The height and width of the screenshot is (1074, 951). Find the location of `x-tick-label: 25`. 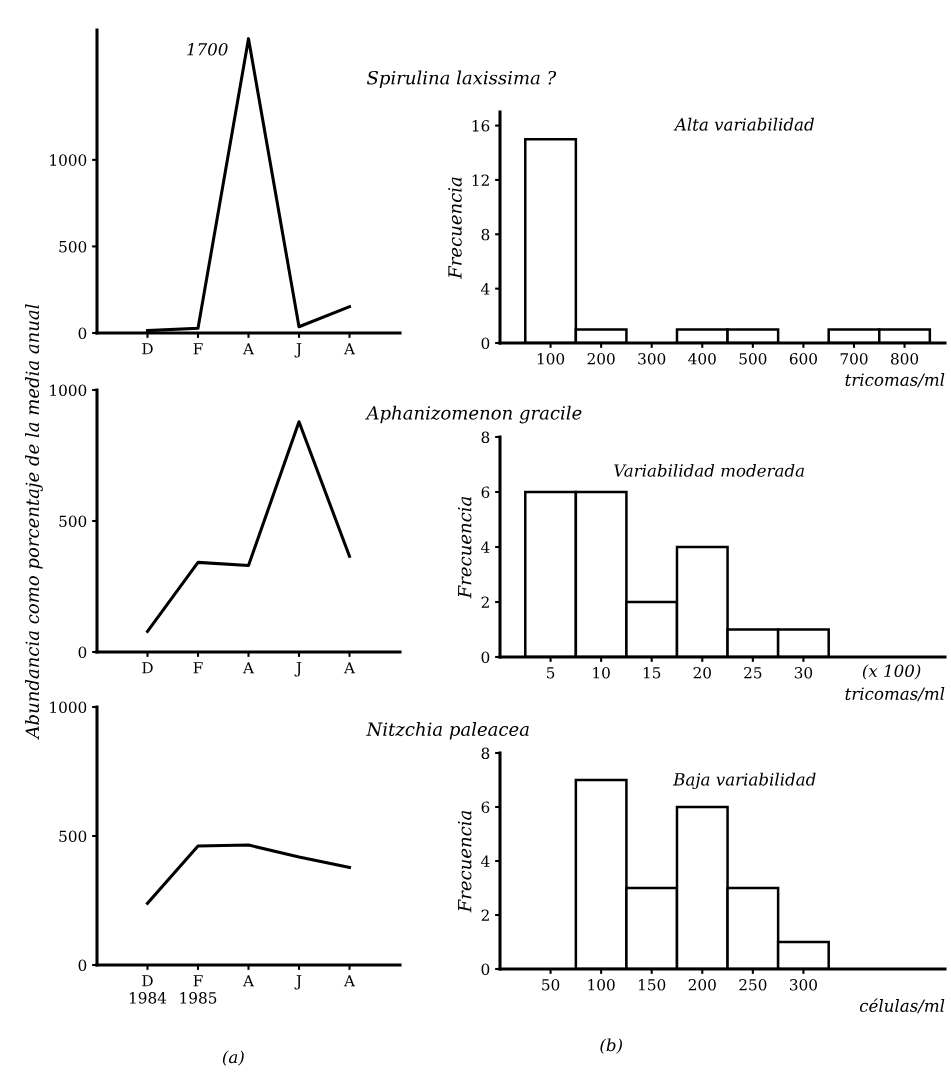

x-tick-label: 25 is located at coordinates (753, 672).